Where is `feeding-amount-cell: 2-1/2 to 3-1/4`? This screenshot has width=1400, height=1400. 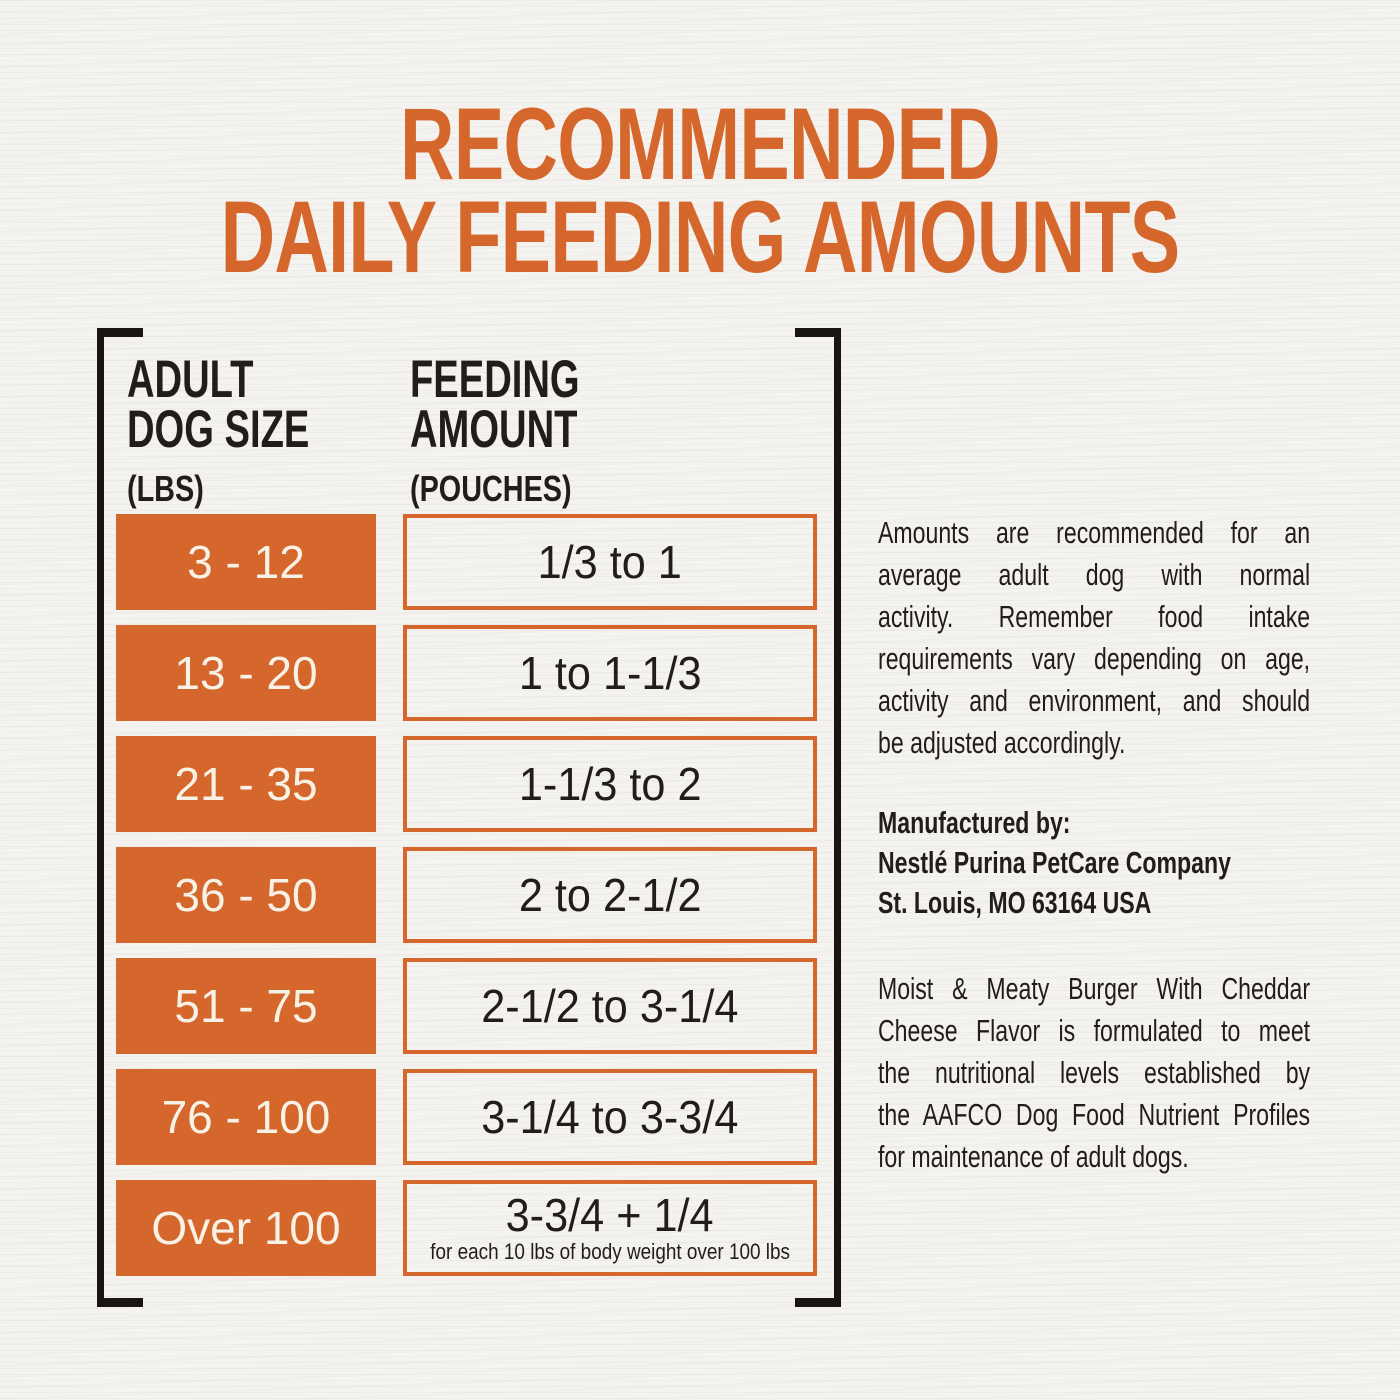
feeding-amount-cell: 2-1/2 to 3-1/4 is located at coordinates (610, 1006).